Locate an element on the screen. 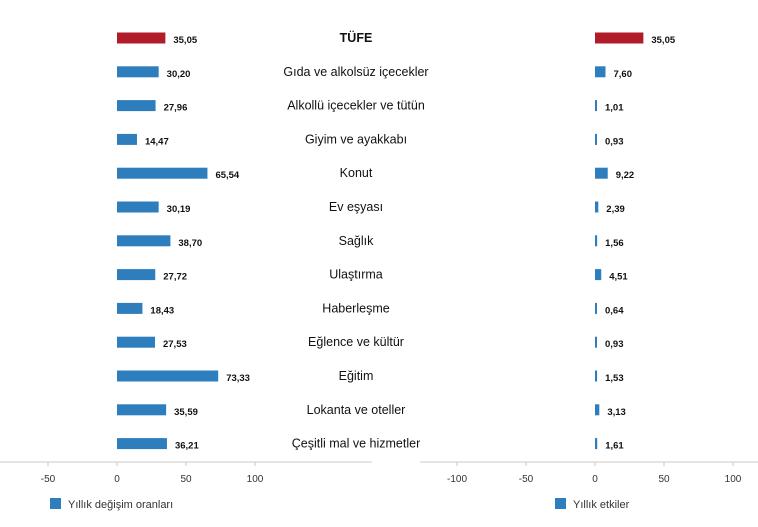 The width and height of the screenshot is (758, 527). category-label-lokanta-ve-oteller: Lokanta ve oteller is located at coordinates (356, 410).